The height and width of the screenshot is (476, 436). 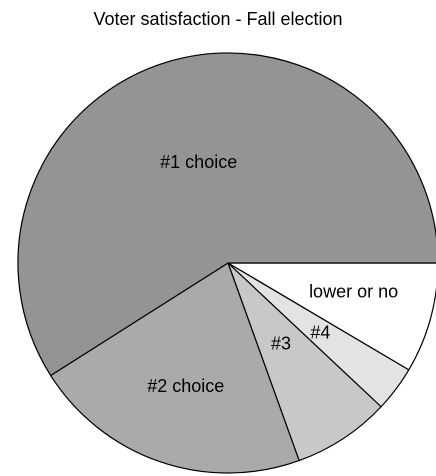 I want to click on slice-label-1: lower or no, so click(x=353, y=291).